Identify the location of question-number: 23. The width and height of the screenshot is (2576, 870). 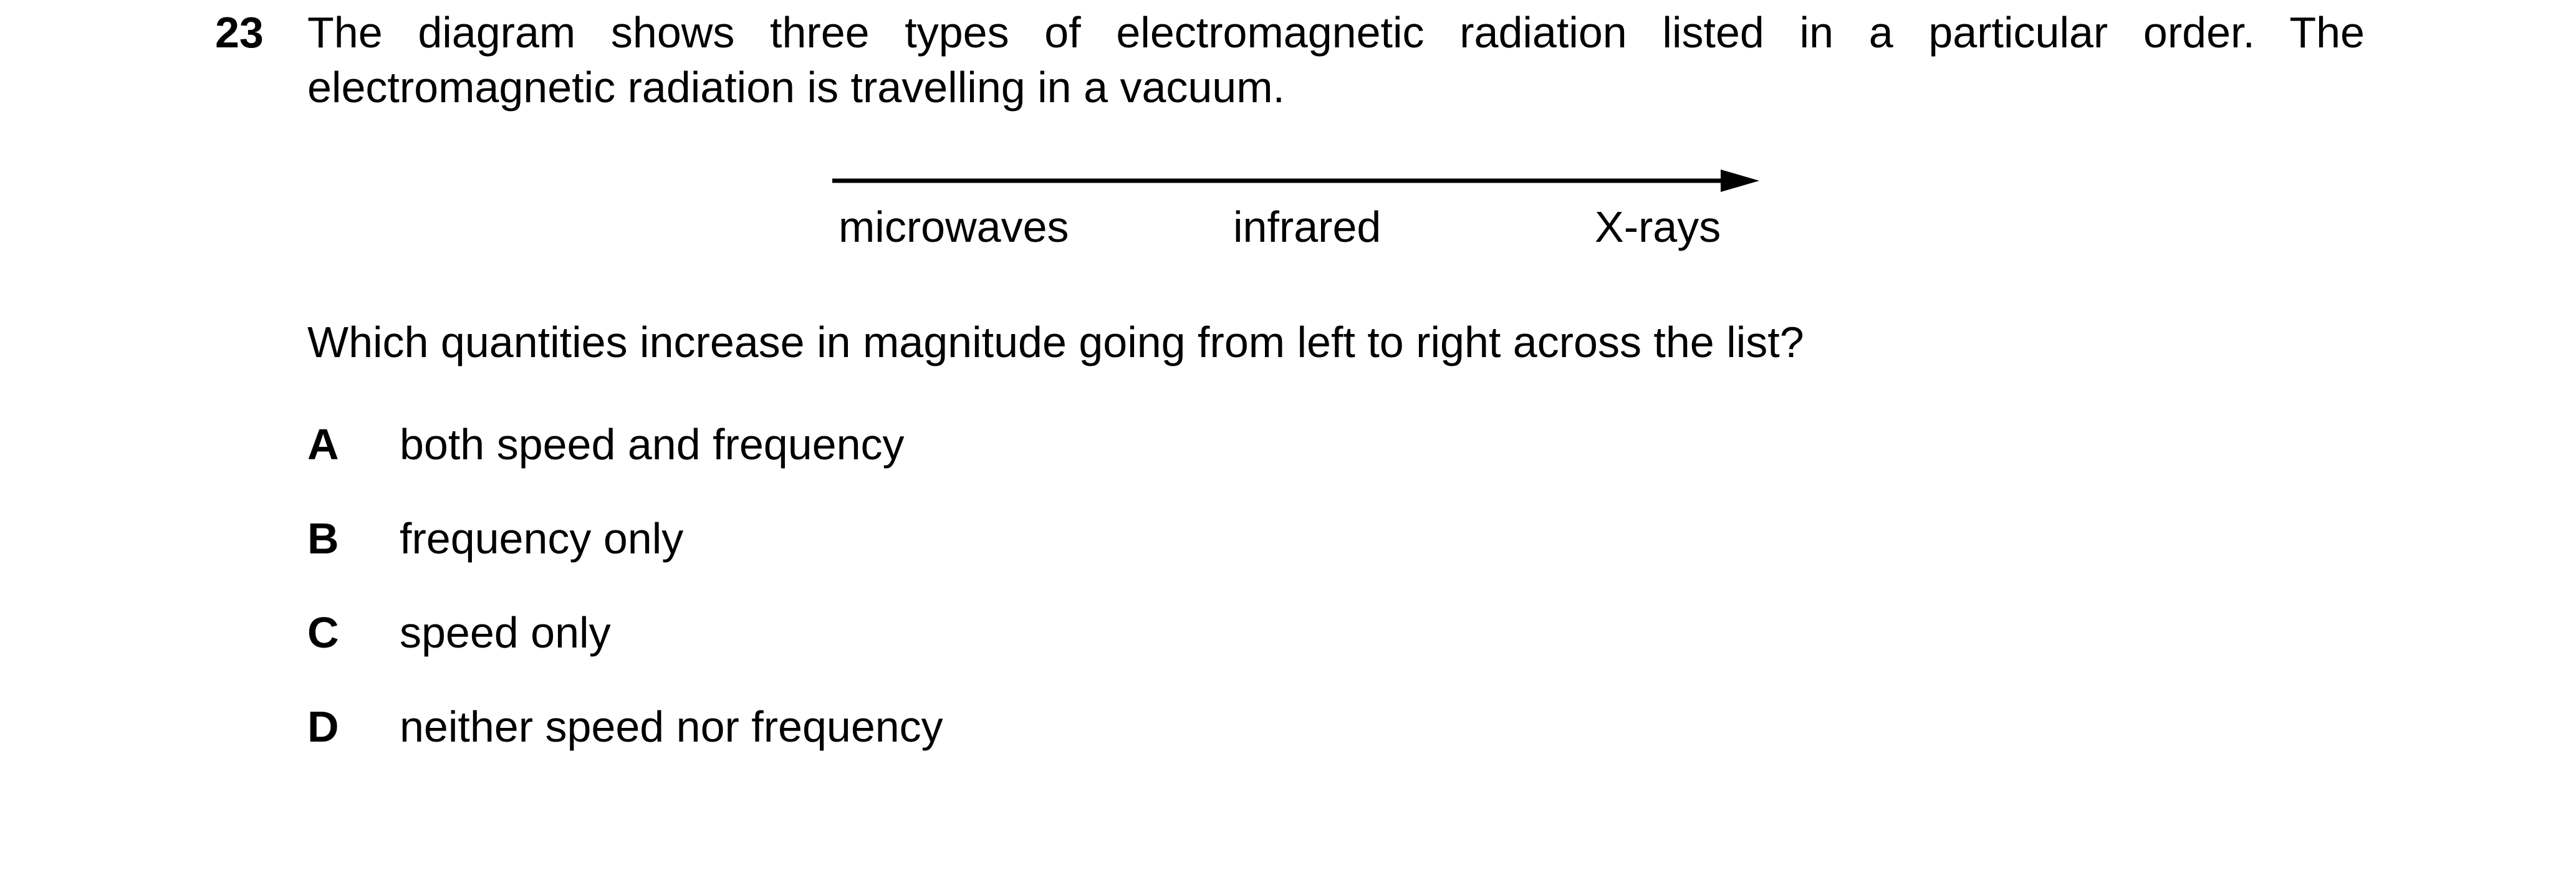
(239, 32).